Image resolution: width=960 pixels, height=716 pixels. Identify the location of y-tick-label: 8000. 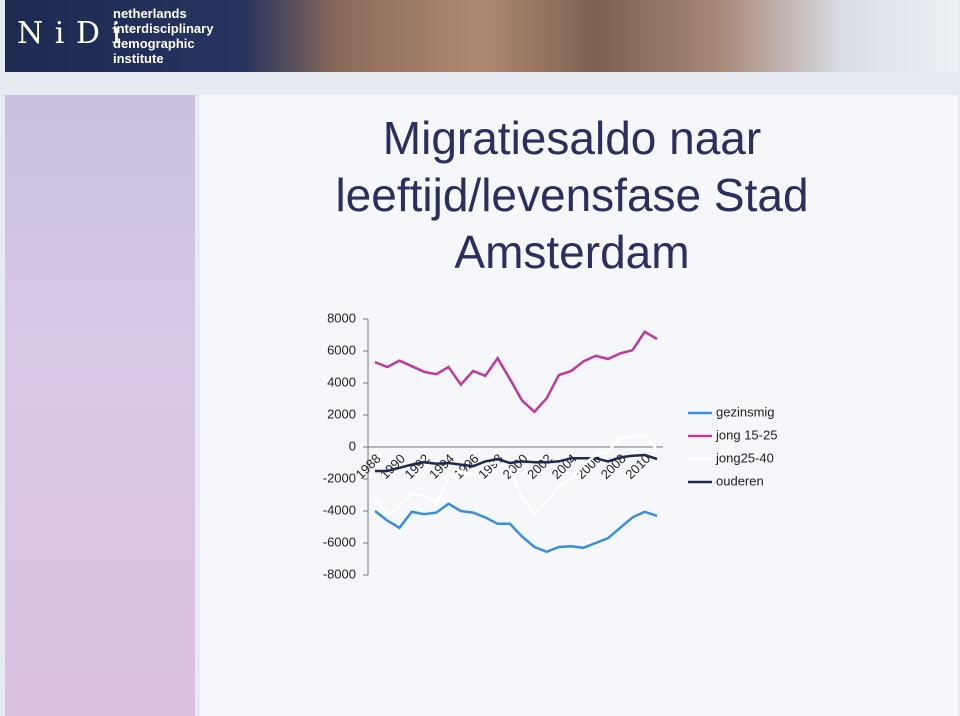
(341, 317).